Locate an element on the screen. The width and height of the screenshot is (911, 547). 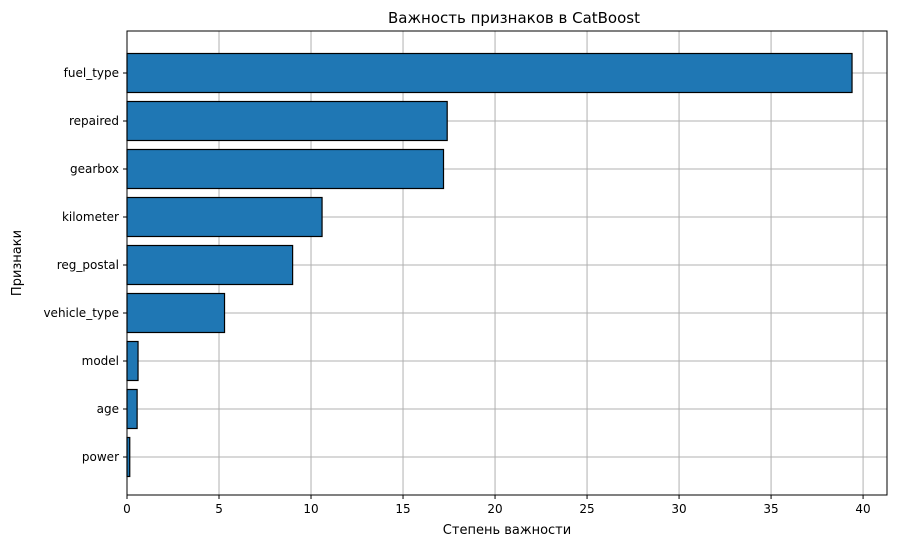
bar-vehicle-type is located at coordinates (176, 313).